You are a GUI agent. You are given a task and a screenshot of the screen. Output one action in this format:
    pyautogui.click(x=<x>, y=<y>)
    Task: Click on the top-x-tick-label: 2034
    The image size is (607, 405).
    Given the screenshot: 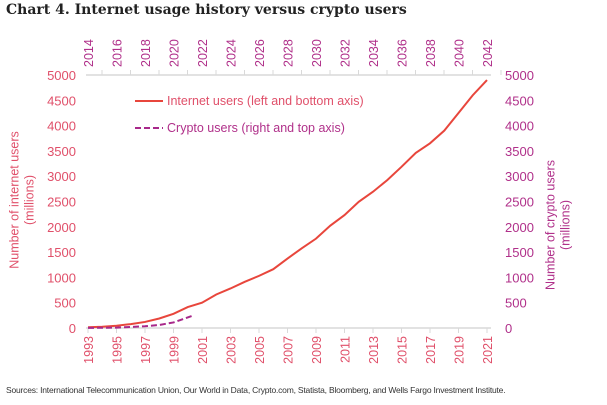 What is the action you would take?
    pyautogui.click(x=374, y=53)
    